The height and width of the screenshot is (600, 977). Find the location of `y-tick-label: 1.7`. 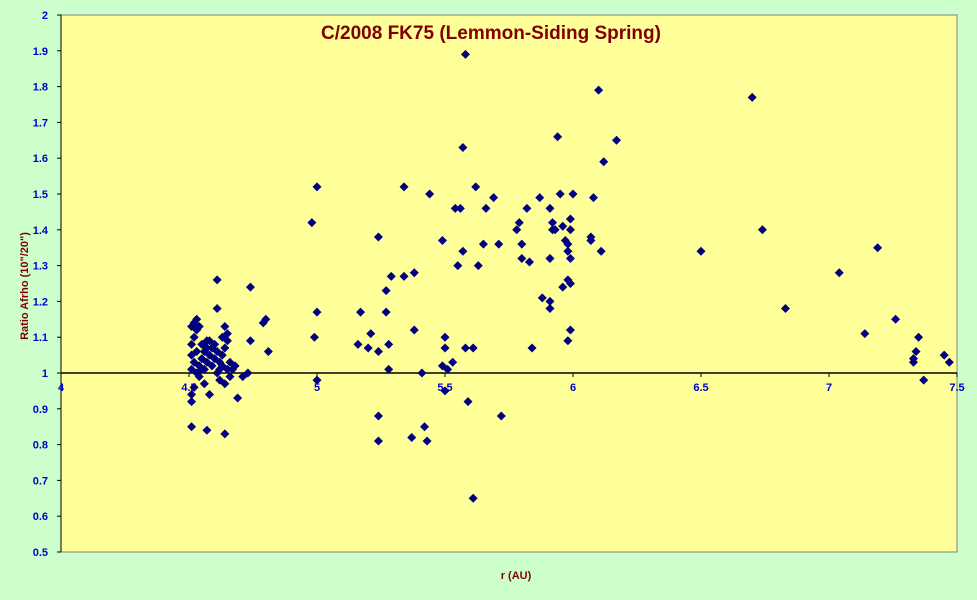

y-tick-label: 1.7 is located at coordinates (40, 123).